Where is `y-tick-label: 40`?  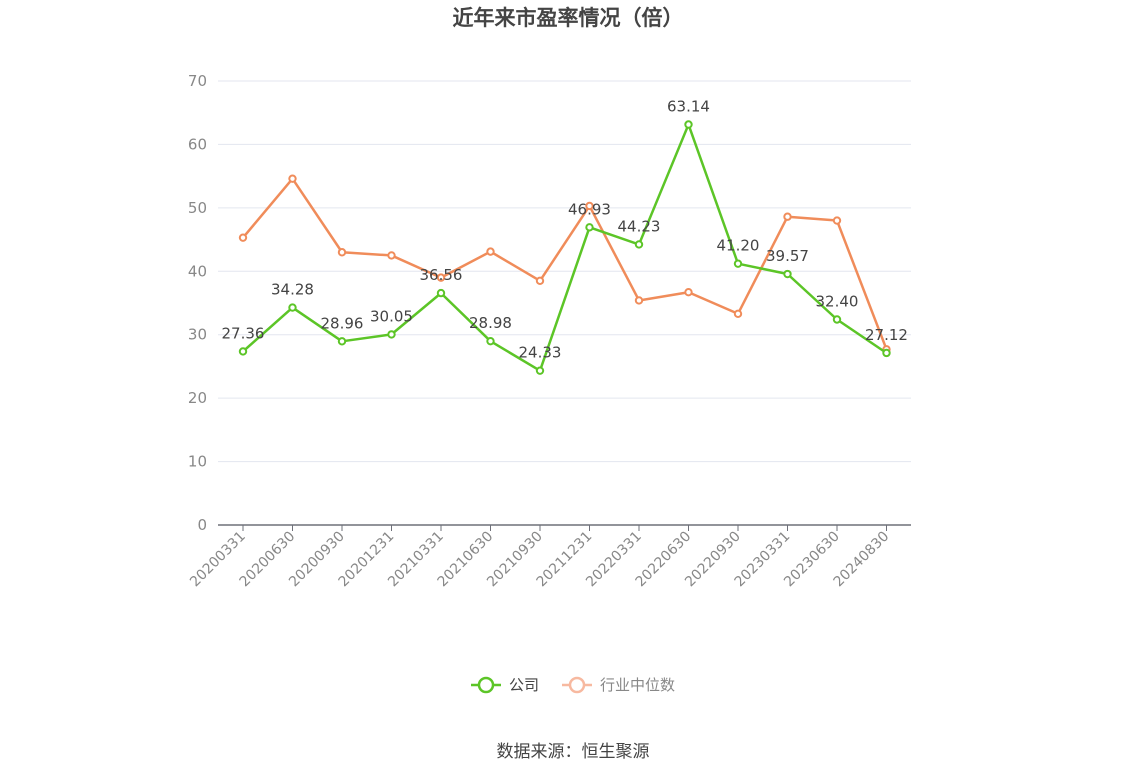
y-tick-label: 40 is located at coordinates (197, 271).